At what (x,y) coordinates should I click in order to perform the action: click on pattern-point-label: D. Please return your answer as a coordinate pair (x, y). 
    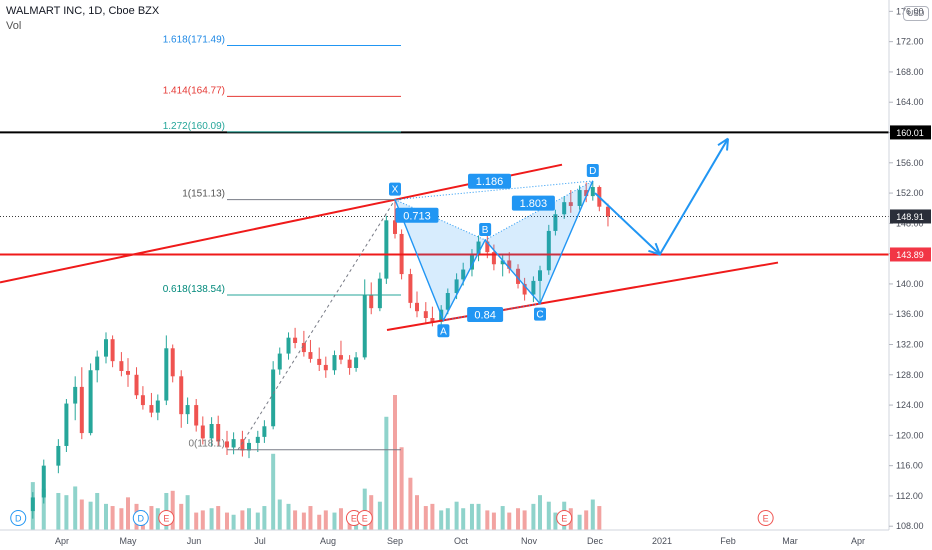
    Looking at the image, I should click on (592, 171).